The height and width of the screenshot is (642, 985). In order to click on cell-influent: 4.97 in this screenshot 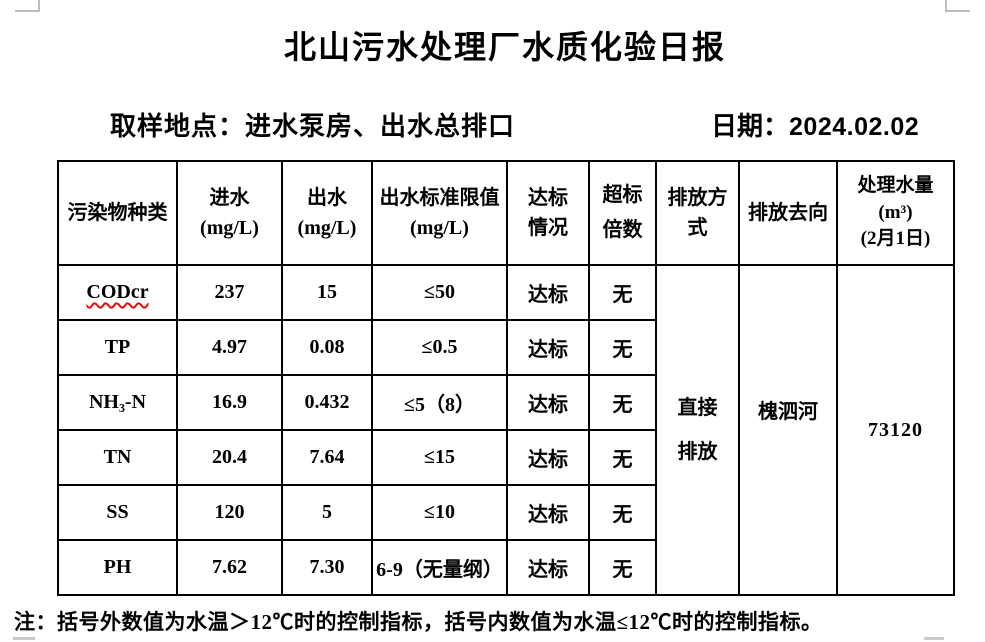, I will do `click(229, 347)`.